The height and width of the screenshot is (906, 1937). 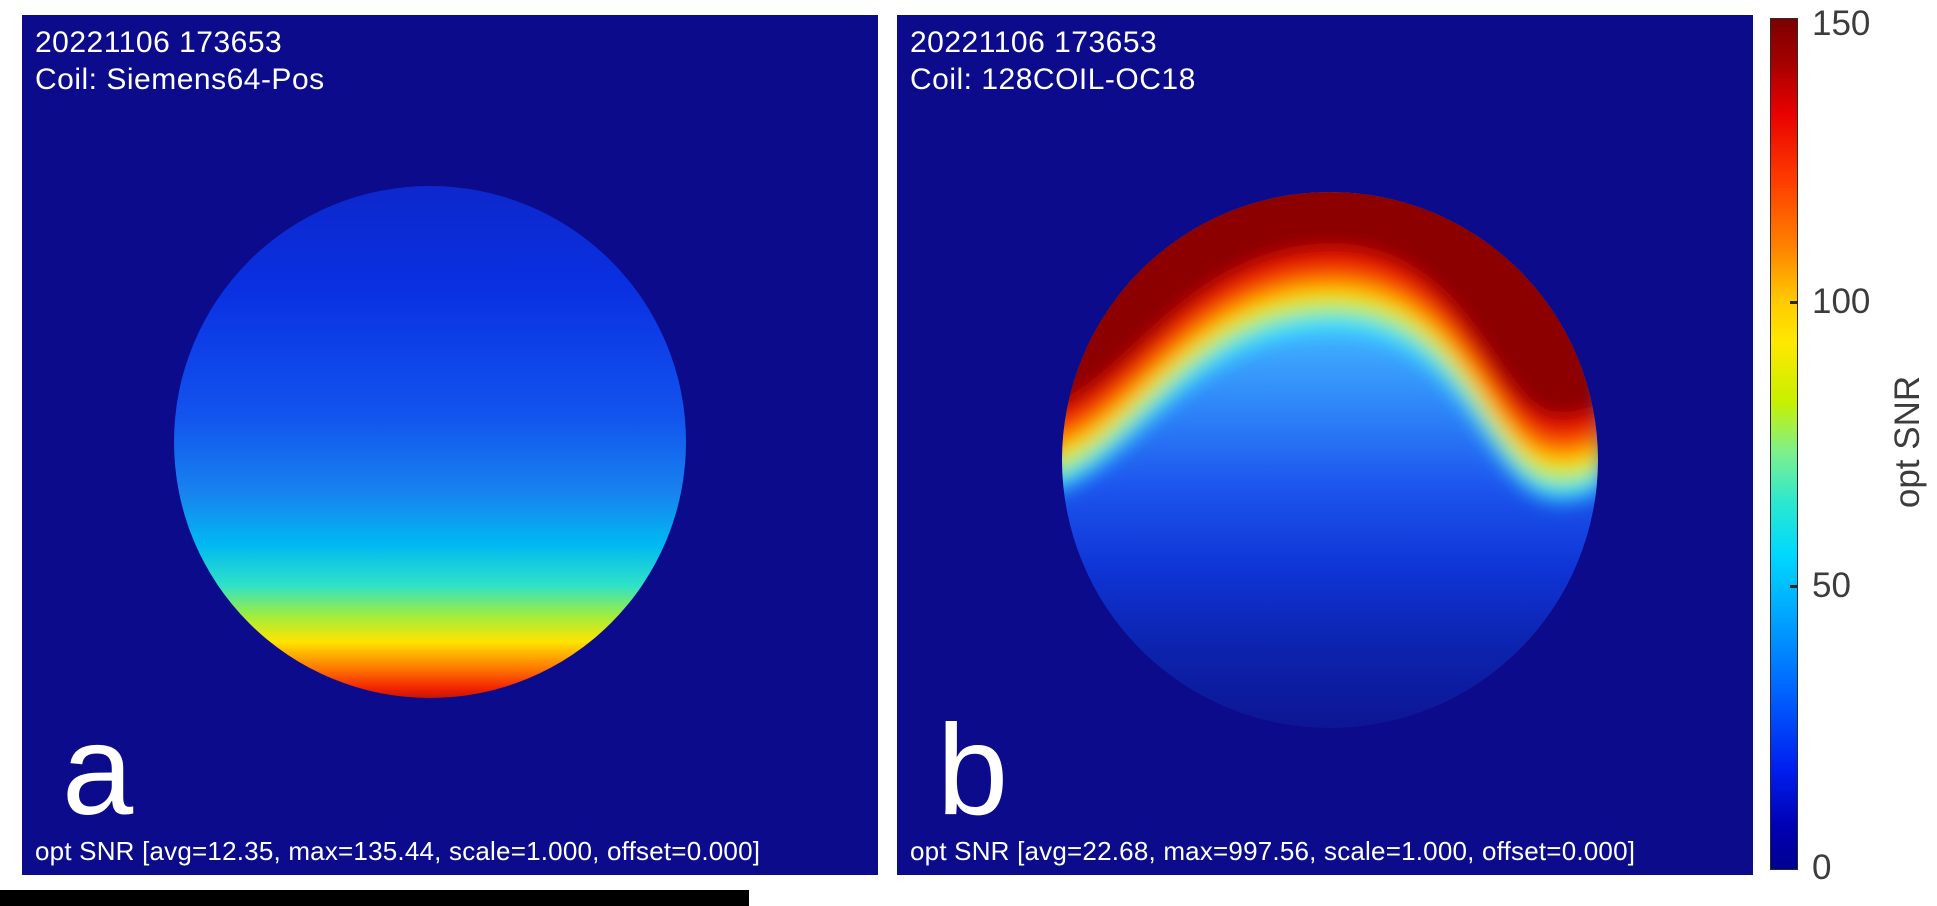 I want to click on panel-b-header: 20221106 173653 Coil: 128COIL-OC18, so click(x=1053, y=61).